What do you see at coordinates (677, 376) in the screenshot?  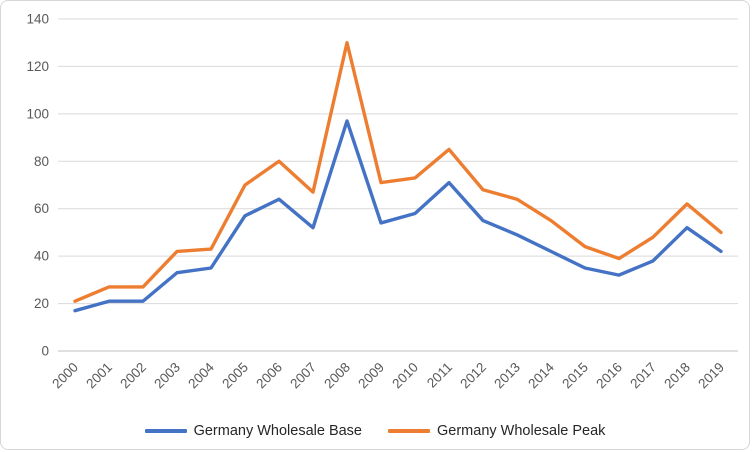 I see `x-tick-label: 2018` at bounding box center [677, 376].